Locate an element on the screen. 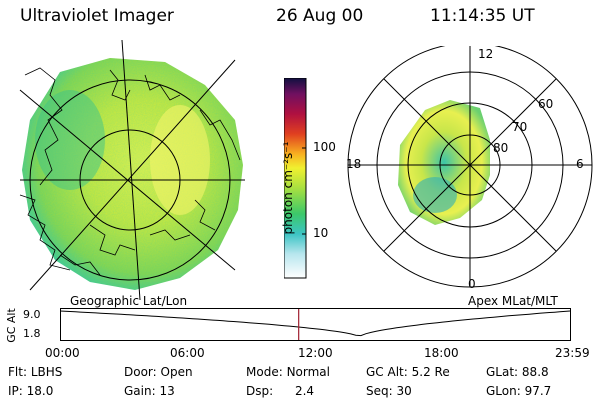 The width and height of the screenshot is (600, 400). imager-title: Ultraviolet Imager is located at coordinates (97, 16).